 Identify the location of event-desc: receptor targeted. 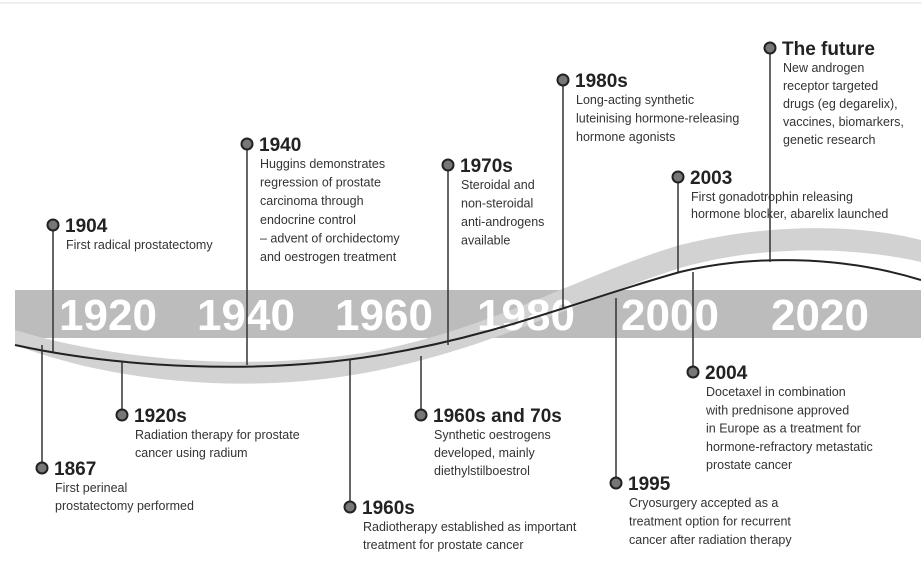
(830, 86).